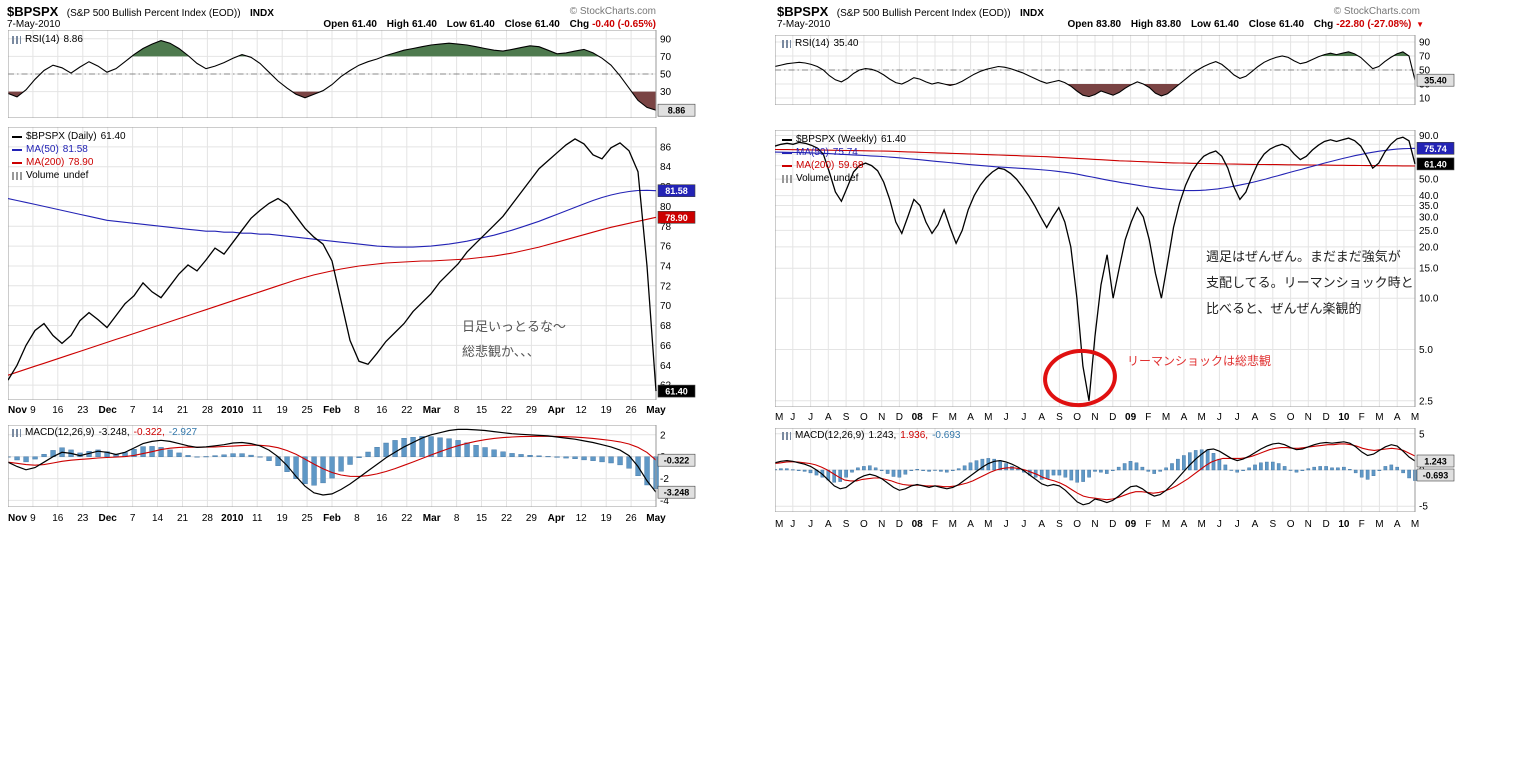 The width and height of the screenshot is (1516, 768). Describe the element at coordinates (851, 165) in the screenshot. I see `ma200-legend-value: 59.68` at that location.